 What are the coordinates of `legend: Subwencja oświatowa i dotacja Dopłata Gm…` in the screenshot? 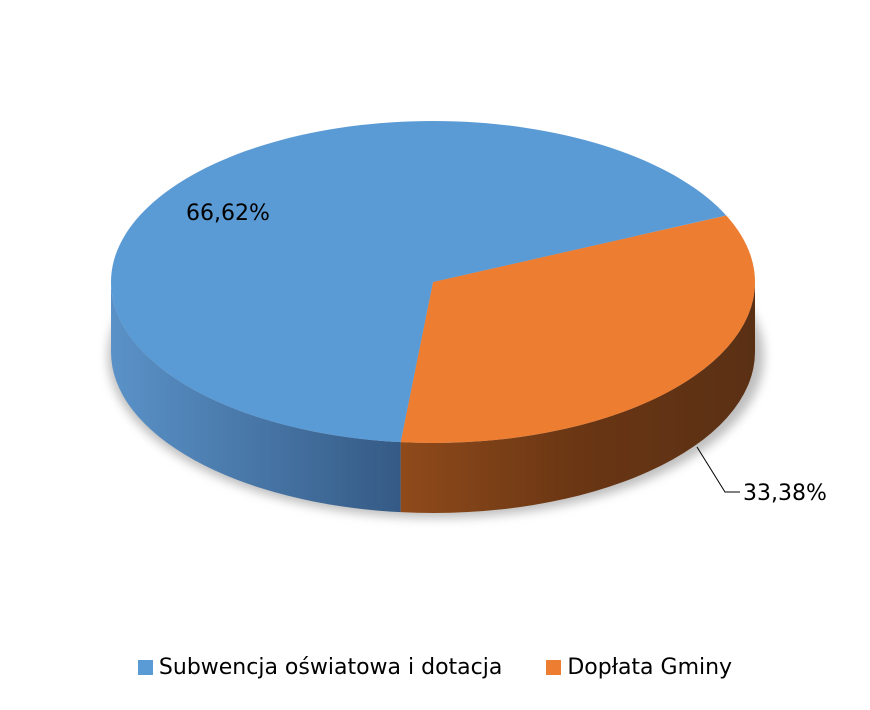 It's located at (435, 667).